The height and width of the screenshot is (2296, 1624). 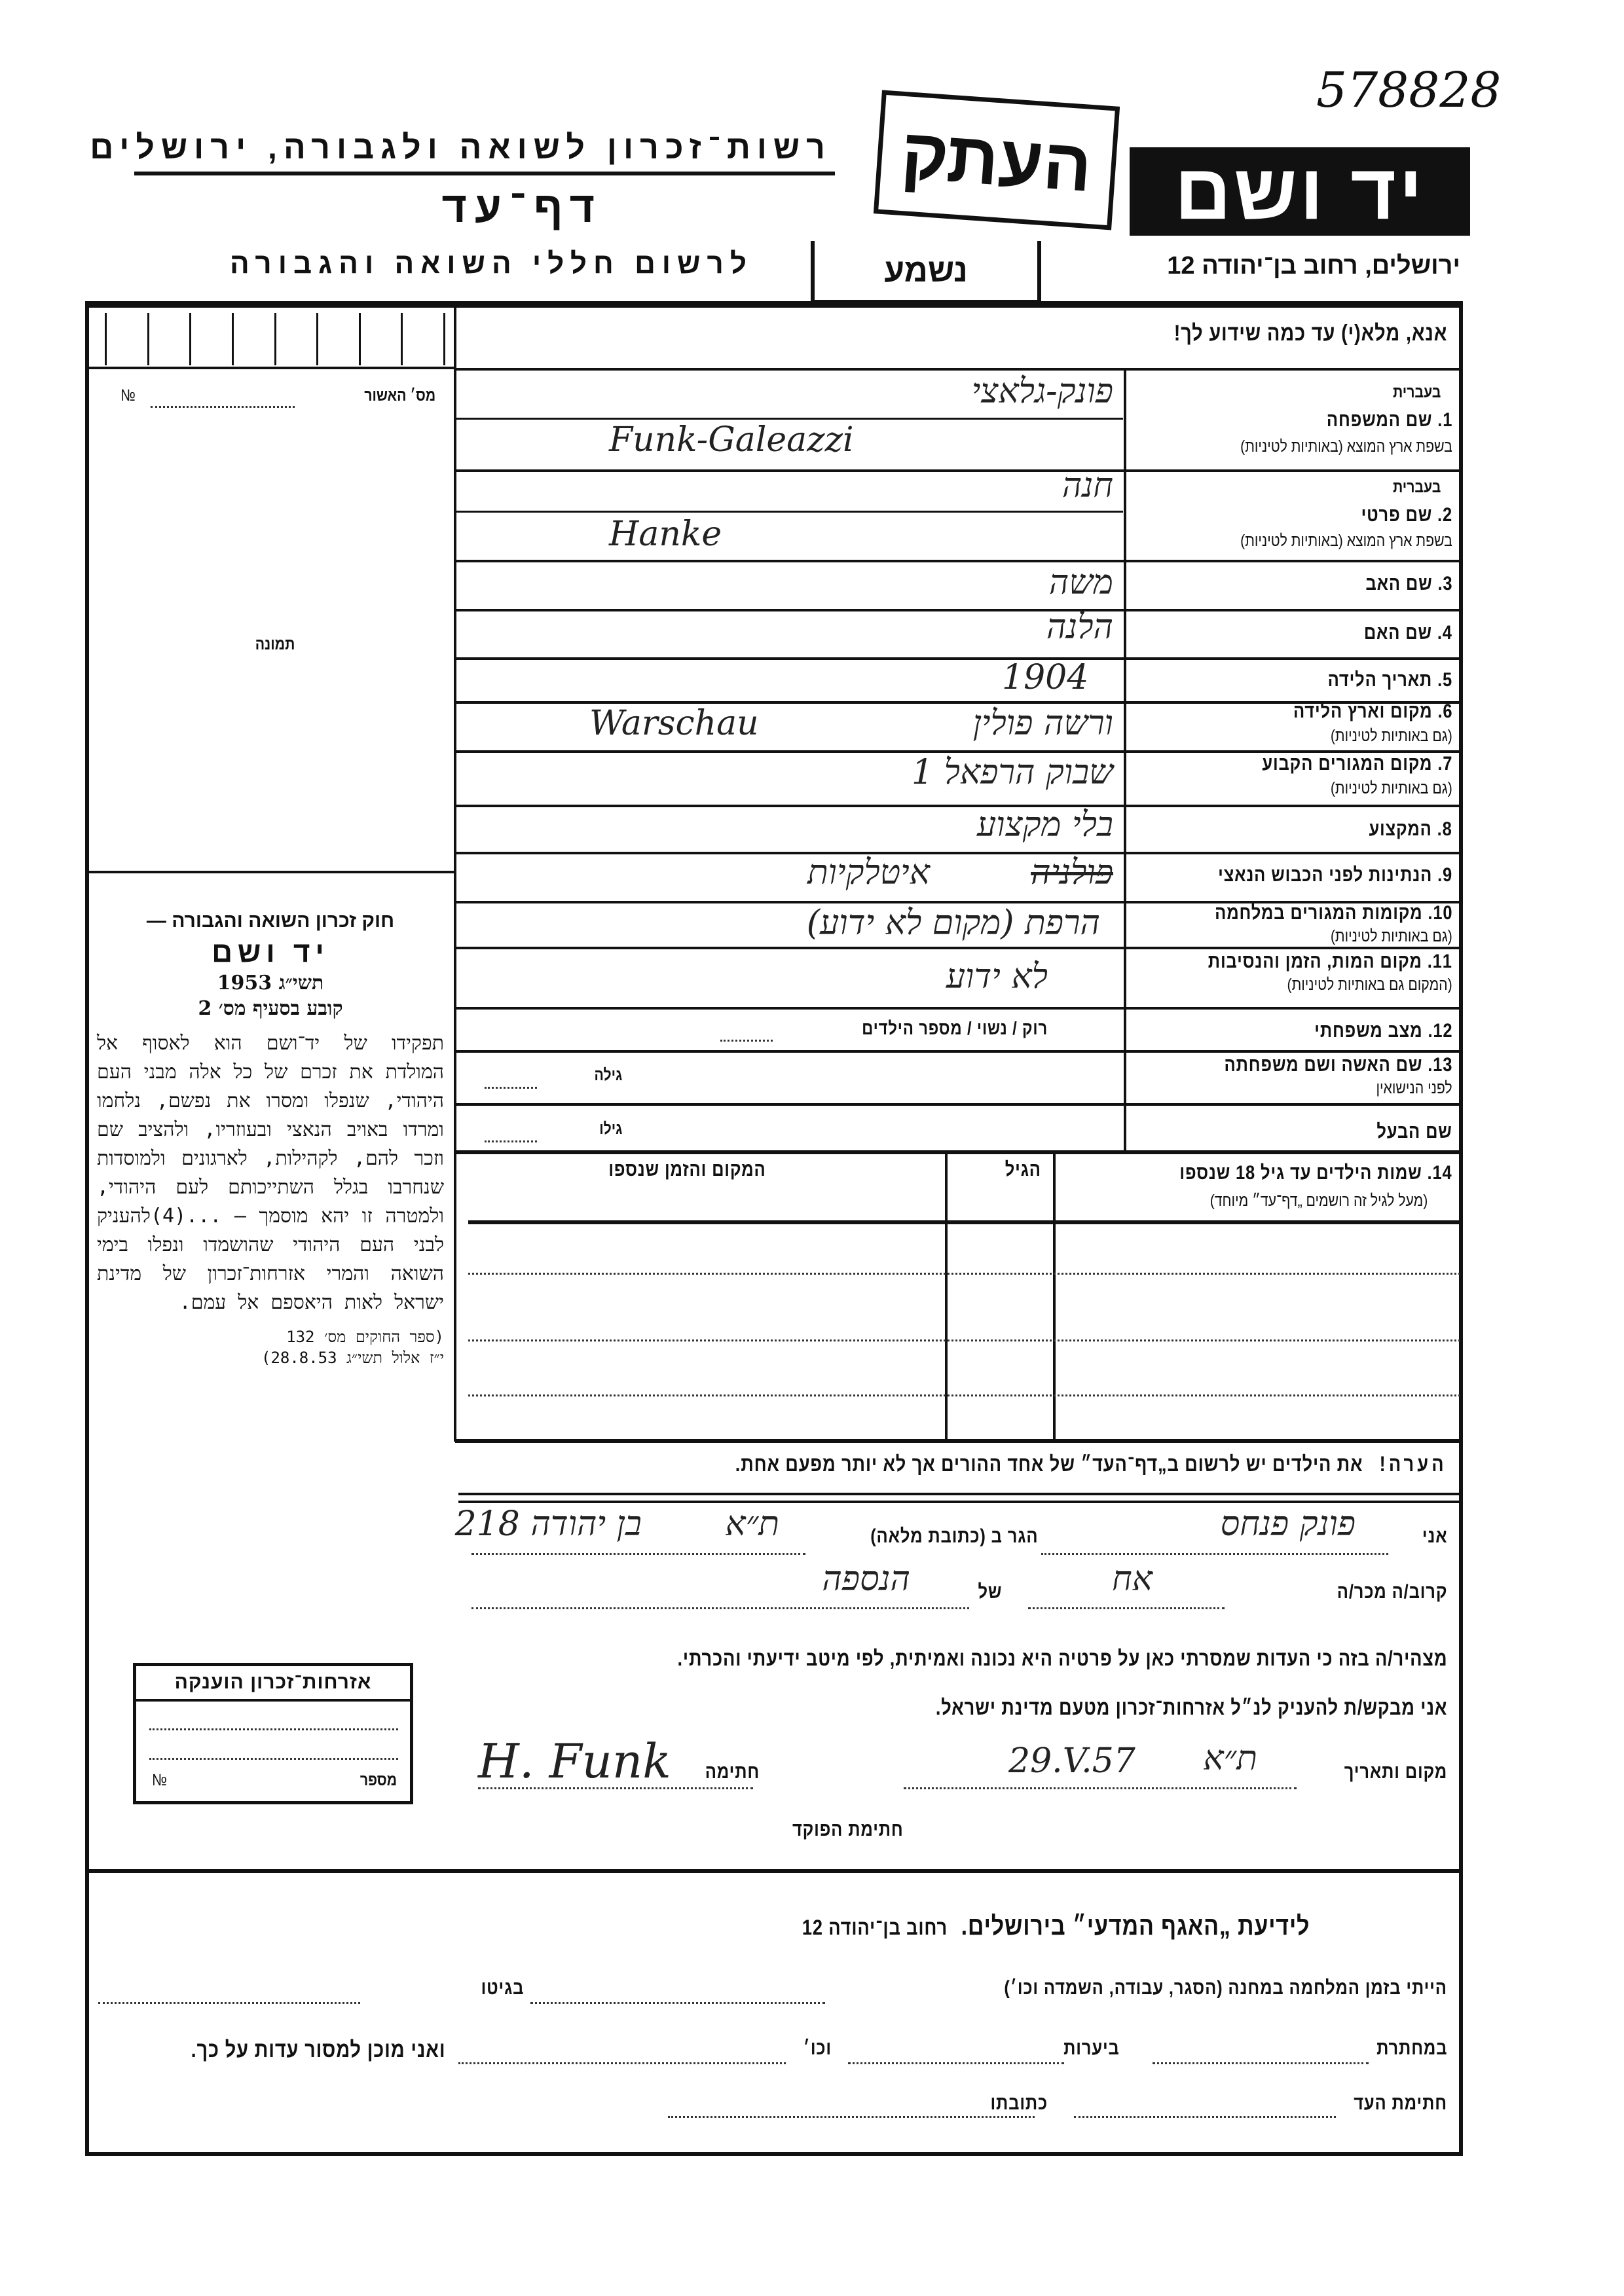 What do you see at coordinates (1071, 1761) in the screenshot?
I see `decl-date-value: 29.V.57` at bounding box center [1071, 1761].